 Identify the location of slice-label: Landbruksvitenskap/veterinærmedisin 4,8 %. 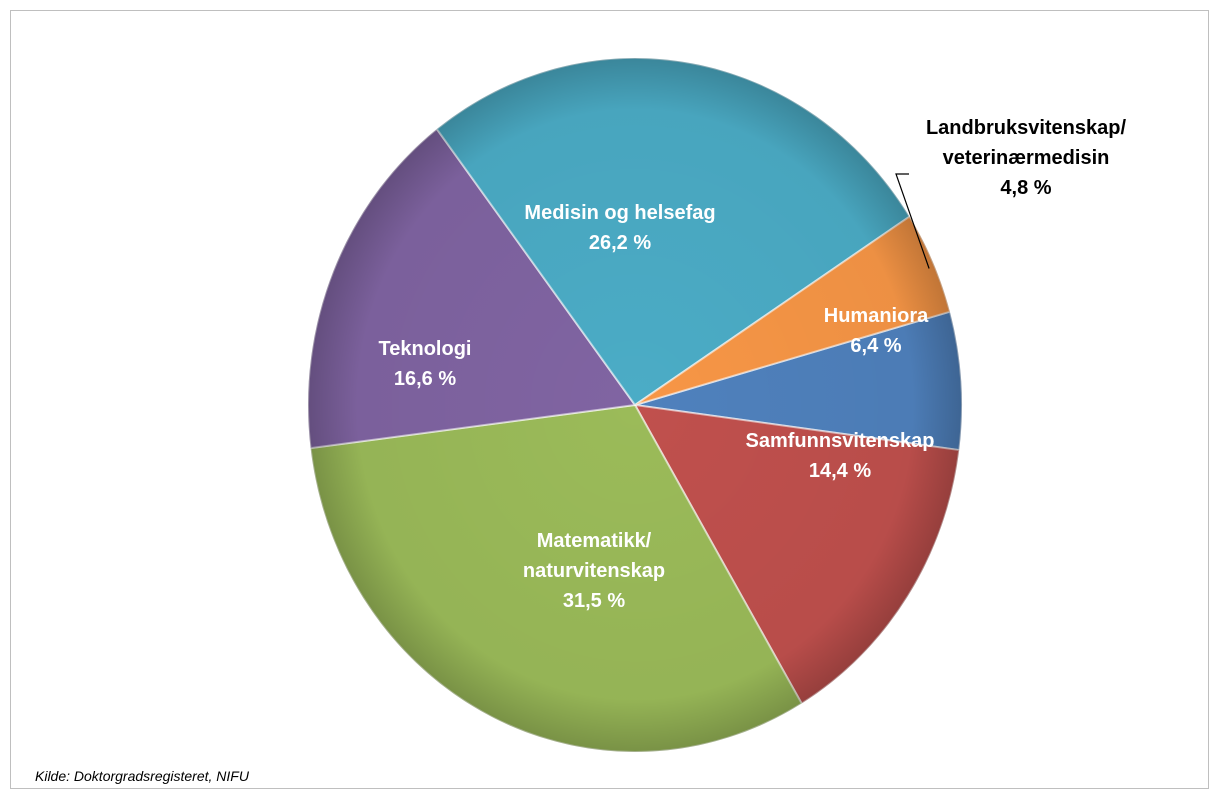
(1026, 158).